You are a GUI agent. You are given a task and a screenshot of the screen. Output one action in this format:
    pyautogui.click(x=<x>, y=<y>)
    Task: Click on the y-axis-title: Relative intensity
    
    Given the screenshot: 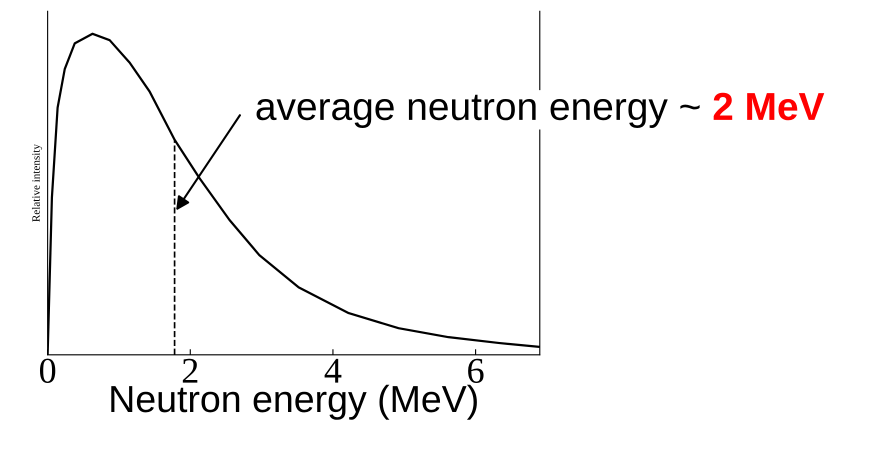 What is the action you would take?
    pyautogui.click(x=37, y=183)
    